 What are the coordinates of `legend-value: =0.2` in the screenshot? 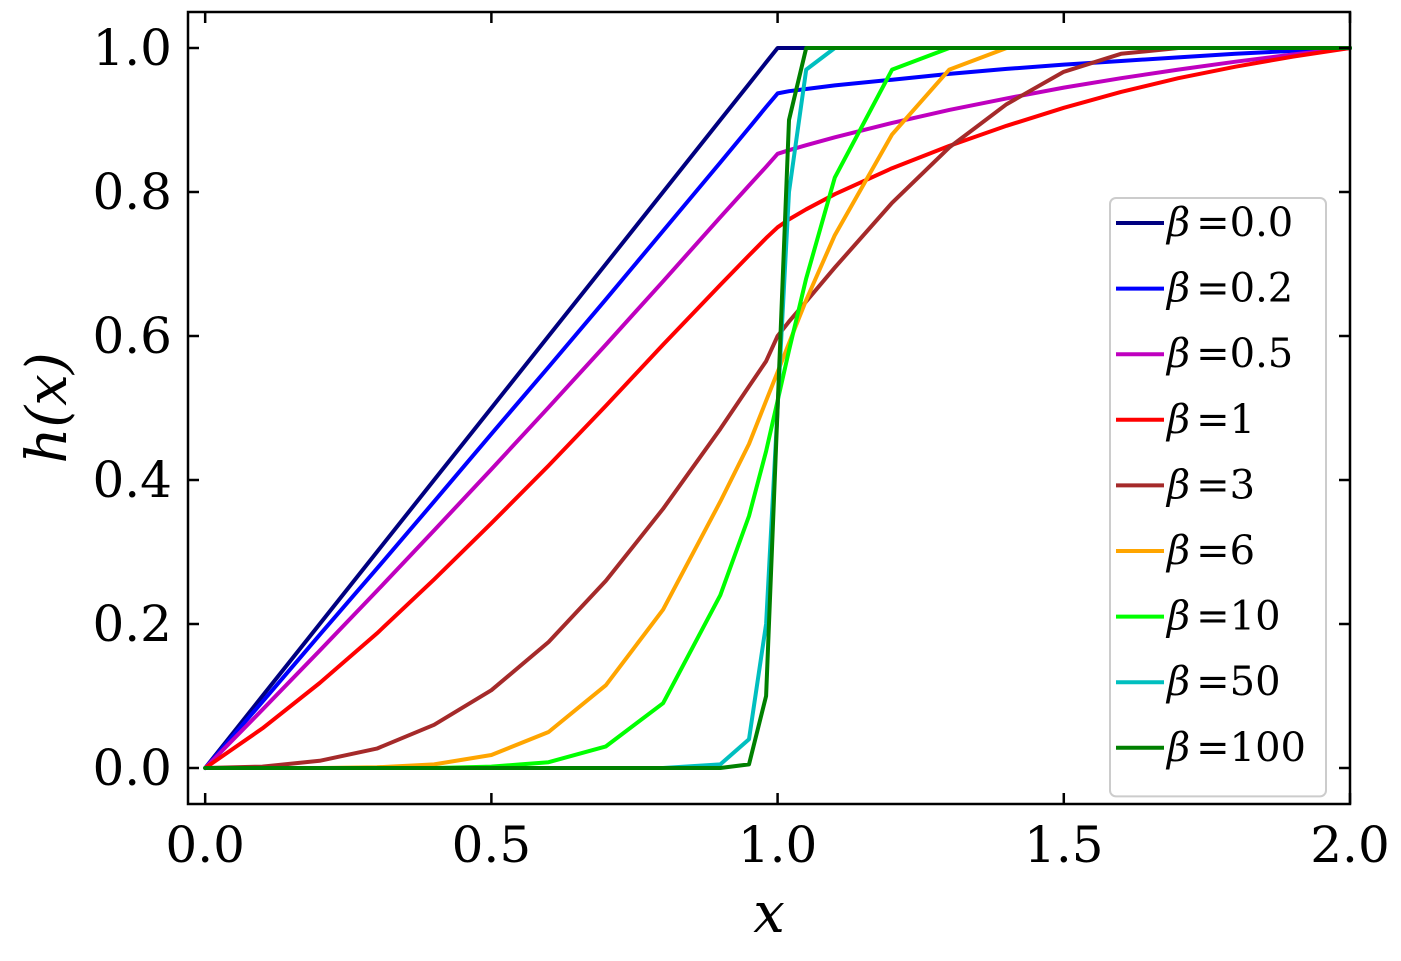 It's located at (1244, 289).